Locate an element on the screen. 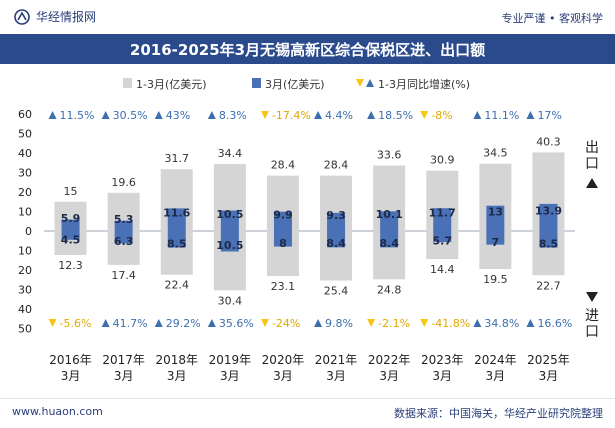 The image size is (615, 428). import-growth-label: -2.1% is located at coordinates (394, 323).